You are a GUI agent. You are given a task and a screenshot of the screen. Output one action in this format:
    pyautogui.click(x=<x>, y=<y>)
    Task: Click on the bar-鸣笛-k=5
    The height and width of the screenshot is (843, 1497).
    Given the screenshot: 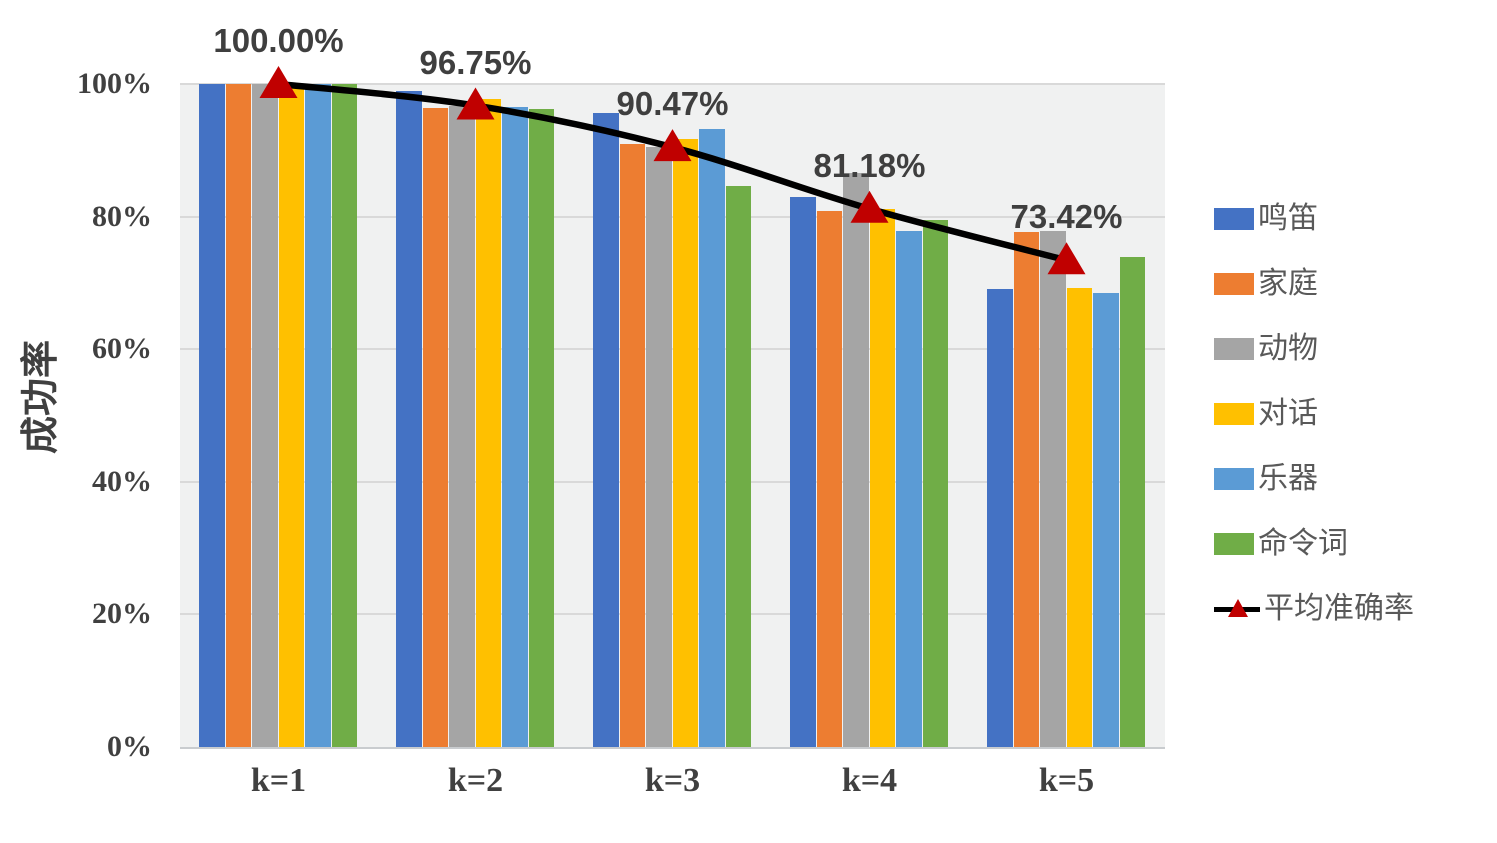 What is the action you would take?
    pyautogui.click(x=1000, y=517)
    